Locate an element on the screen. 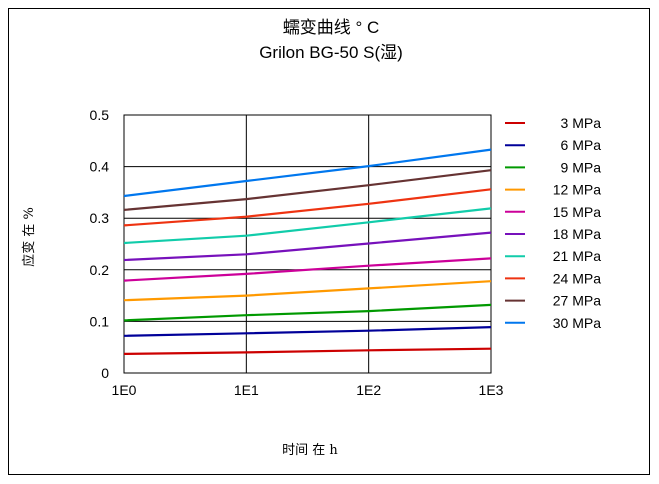  x-tick-label: 1E3 is located at coordinates (491, 390).